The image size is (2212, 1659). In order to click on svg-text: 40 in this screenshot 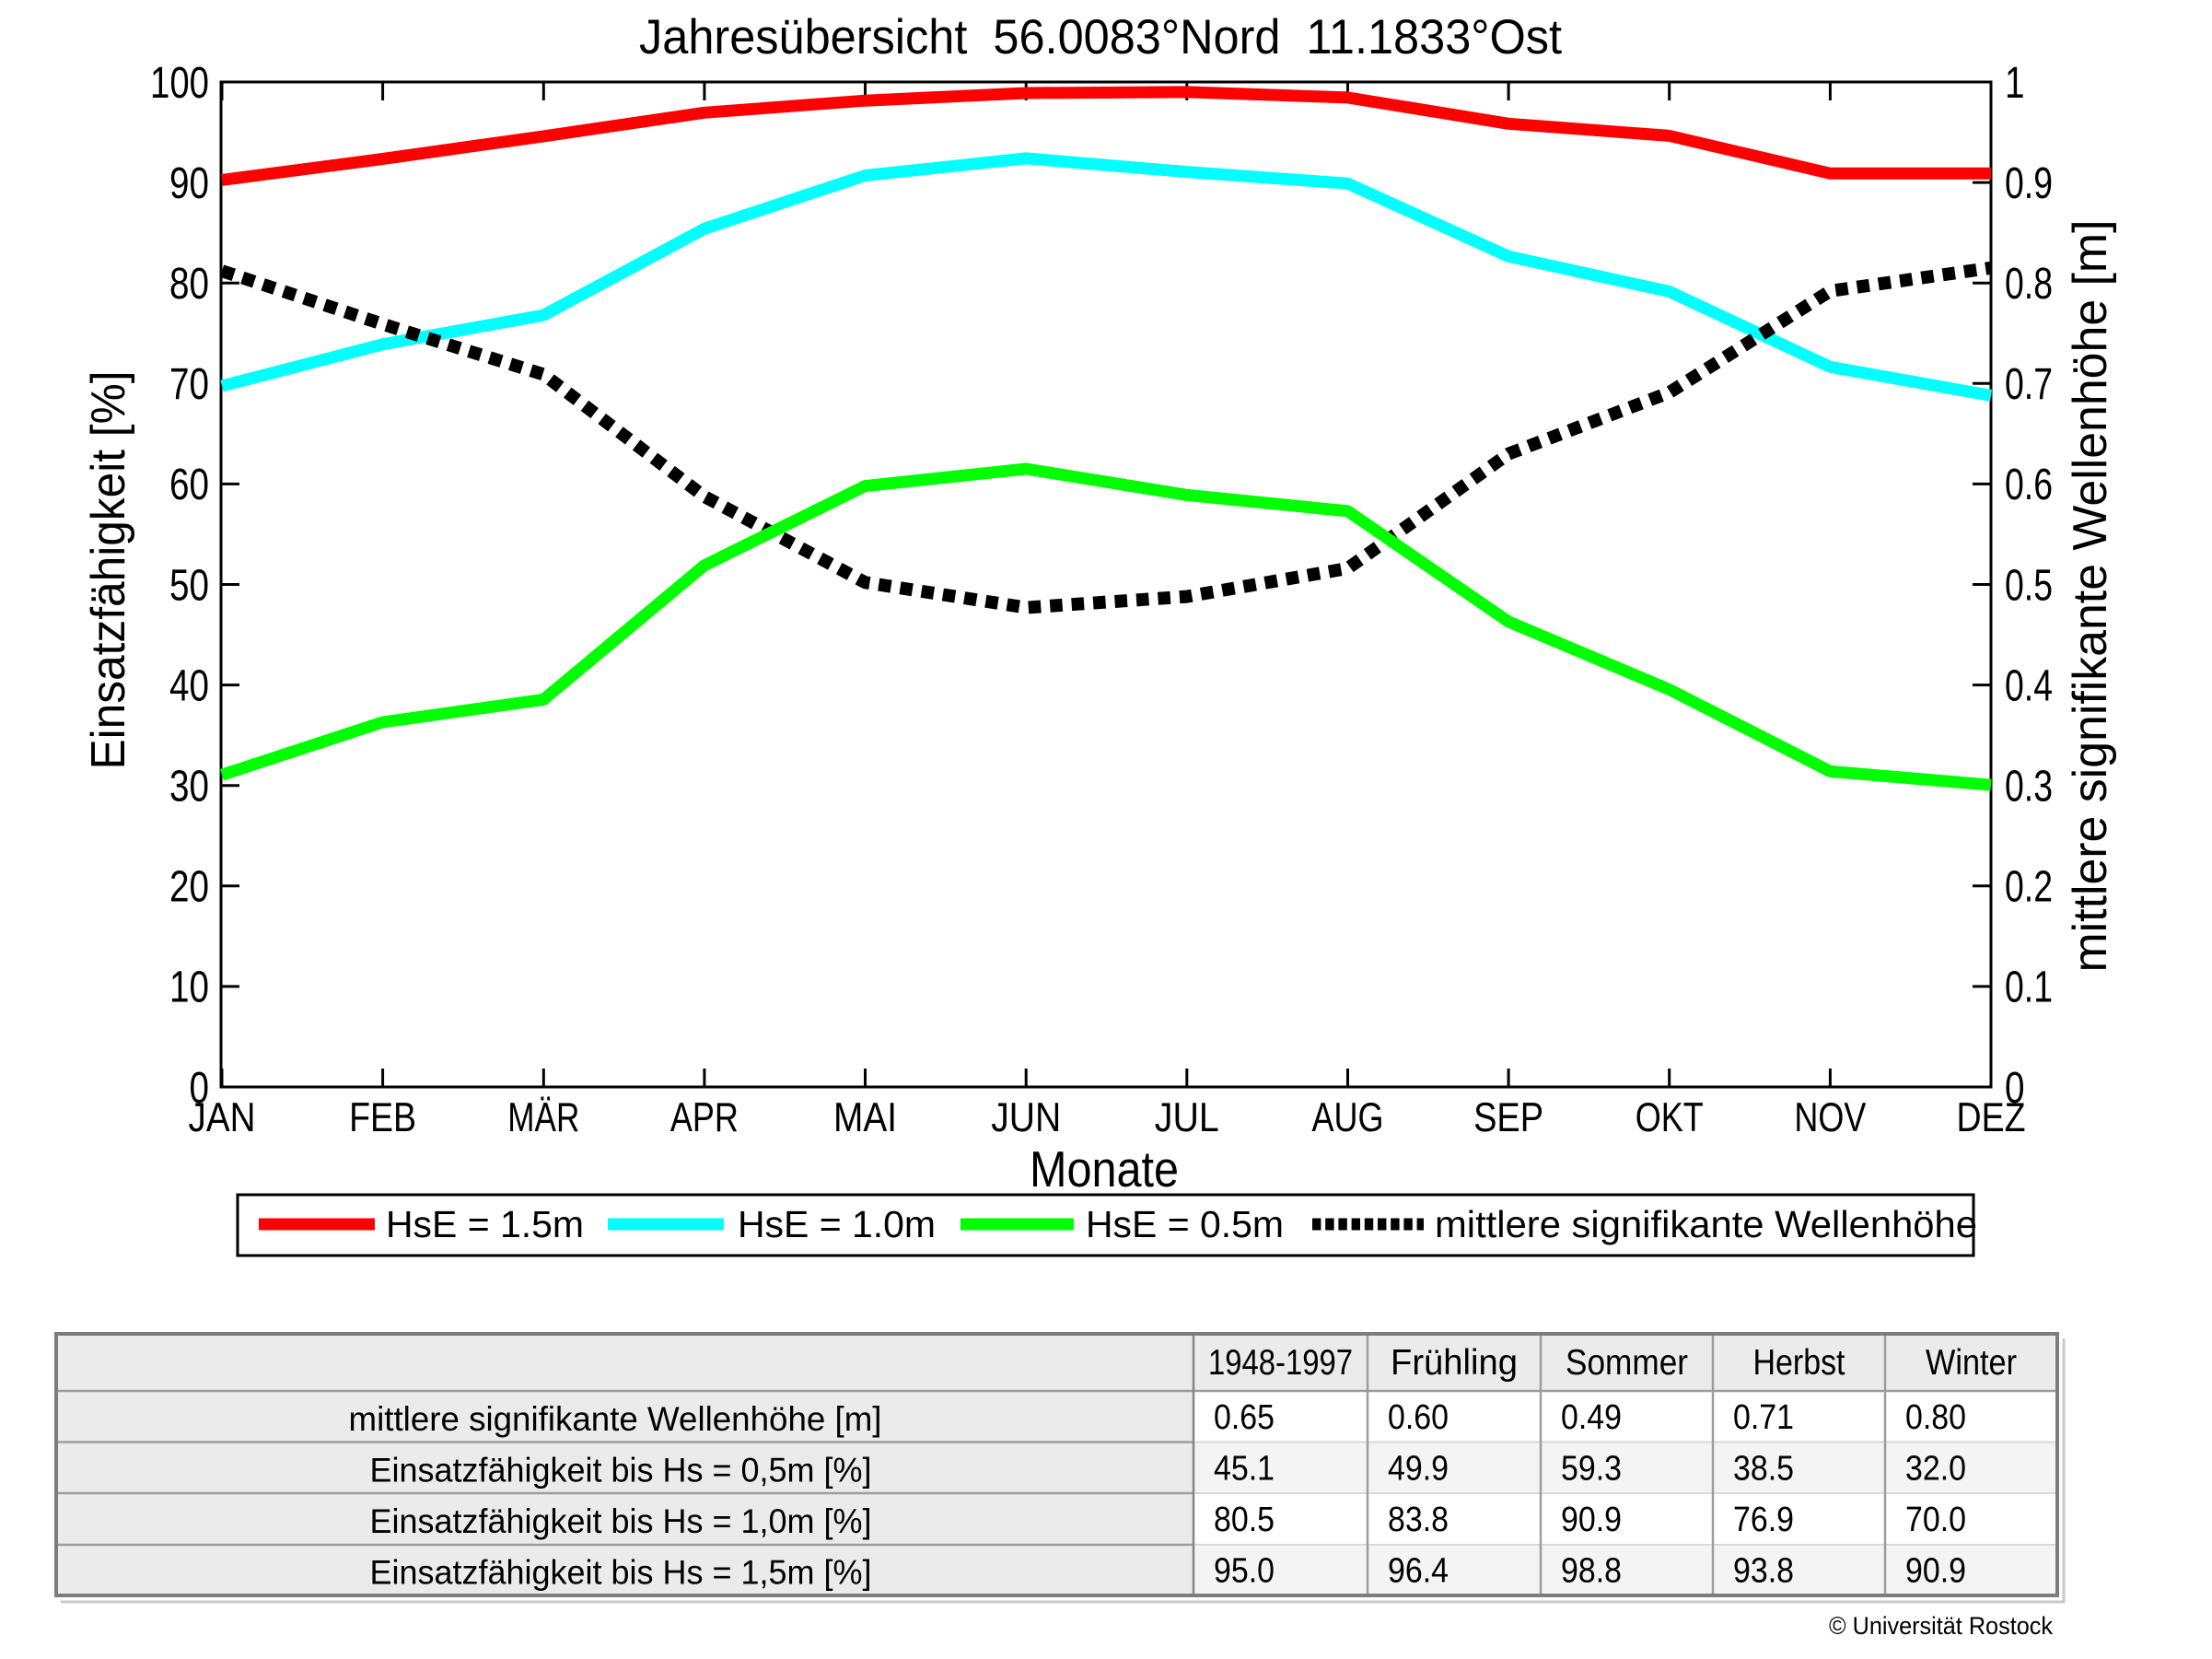, I will do `click(189, 685)`.